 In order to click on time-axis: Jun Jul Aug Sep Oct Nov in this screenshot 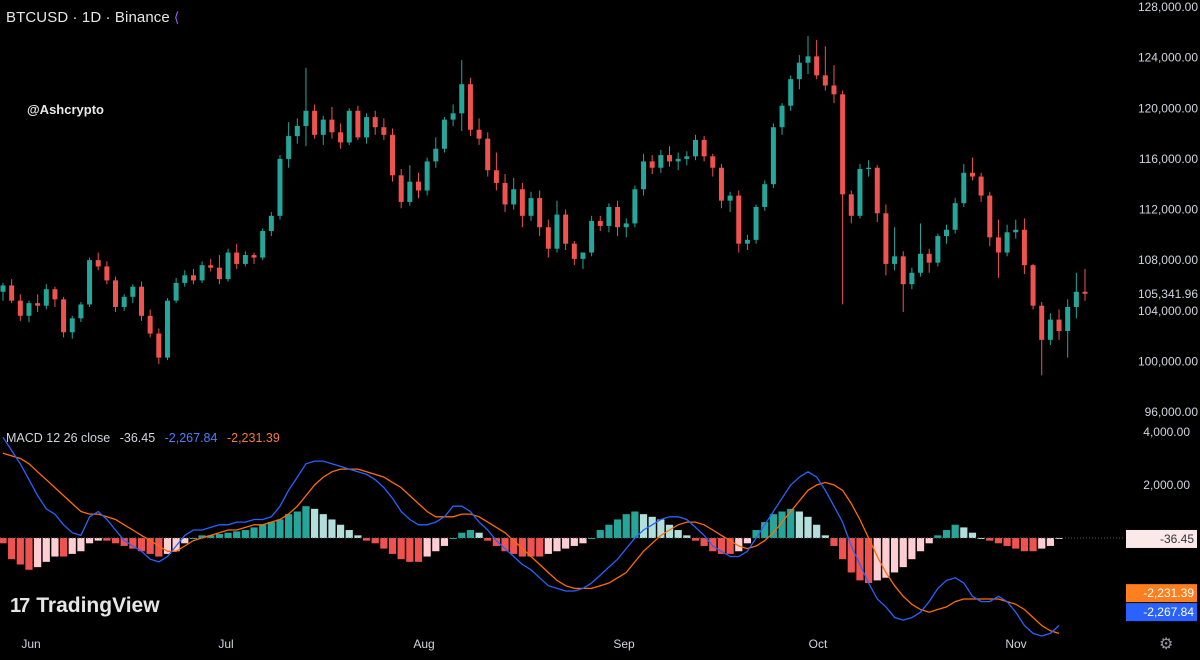, I will do `click(523, 644)`.